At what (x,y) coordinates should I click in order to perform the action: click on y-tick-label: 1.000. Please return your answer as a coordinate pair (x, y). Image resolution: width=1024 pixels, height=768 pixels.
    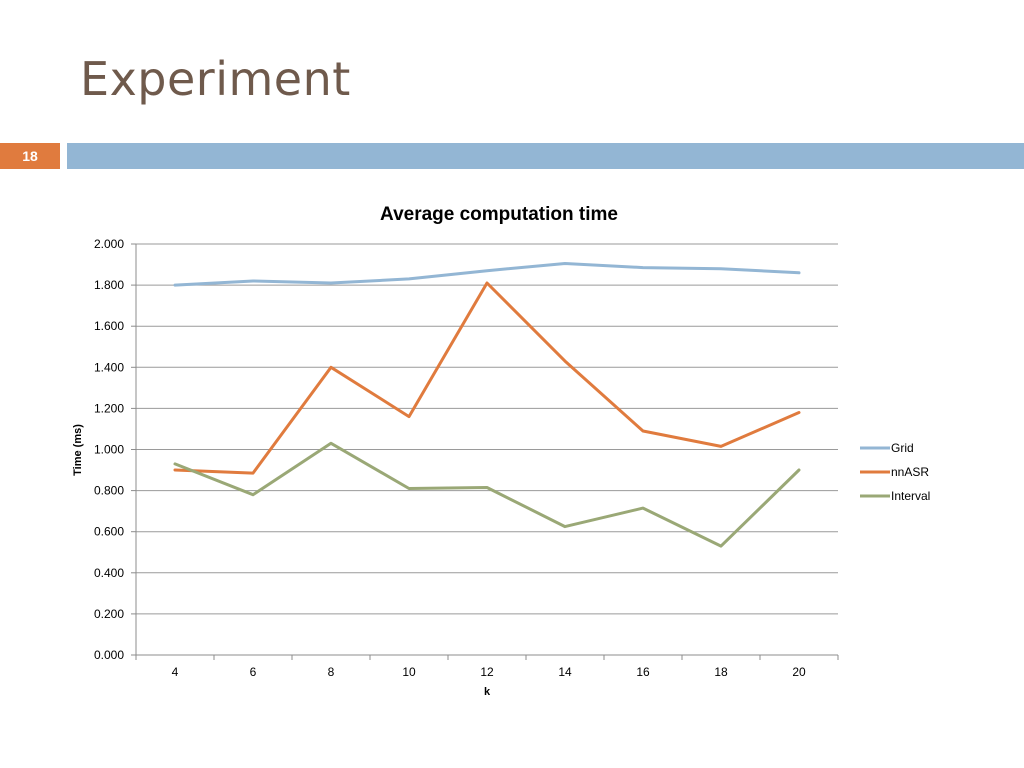
    Looking at the image, I should click on (109, 450).